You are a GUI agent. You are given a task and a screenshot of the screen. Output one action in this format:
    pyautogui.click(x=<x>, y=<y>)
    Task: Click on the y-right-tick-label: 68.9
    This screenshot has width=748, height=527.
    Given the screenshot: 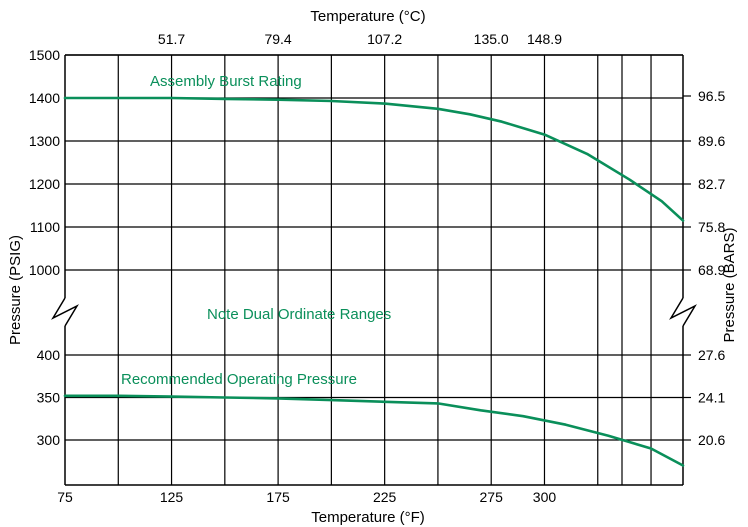 What is the action you would take?
    pyautogui.click(x=711, y=270)
    